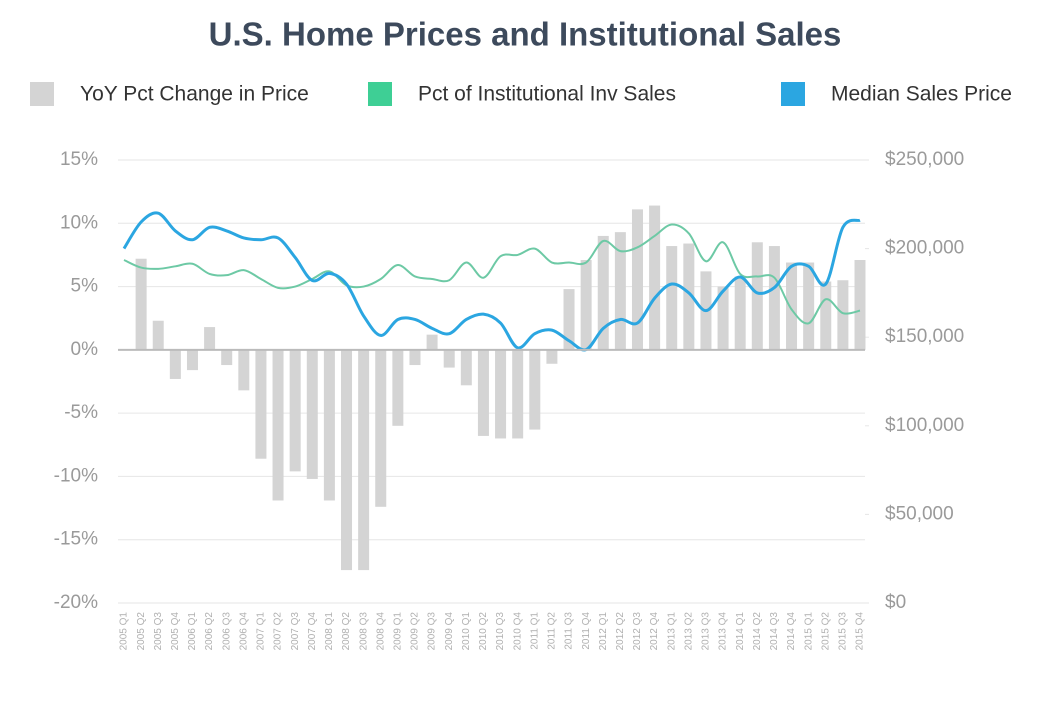 The image size is (1044, 724). What do you see at coordinates (791, 631) in the screenshot?
I see `x-tick-label: 2014 Q4` at bounding box center [791, 631].